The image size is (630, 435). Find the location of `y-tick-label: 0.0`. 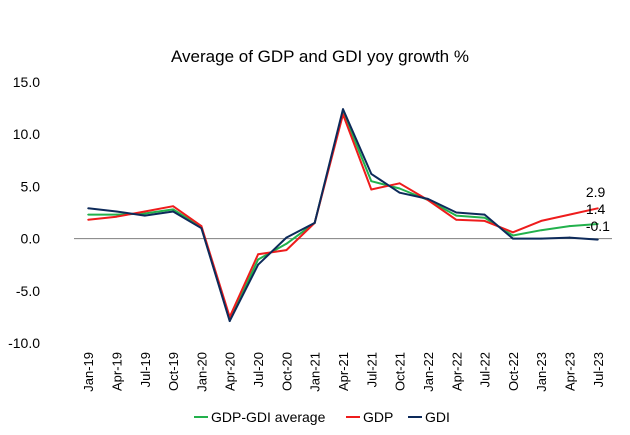

y-tick-label: 0.0 is located at coordinates (31, 239).